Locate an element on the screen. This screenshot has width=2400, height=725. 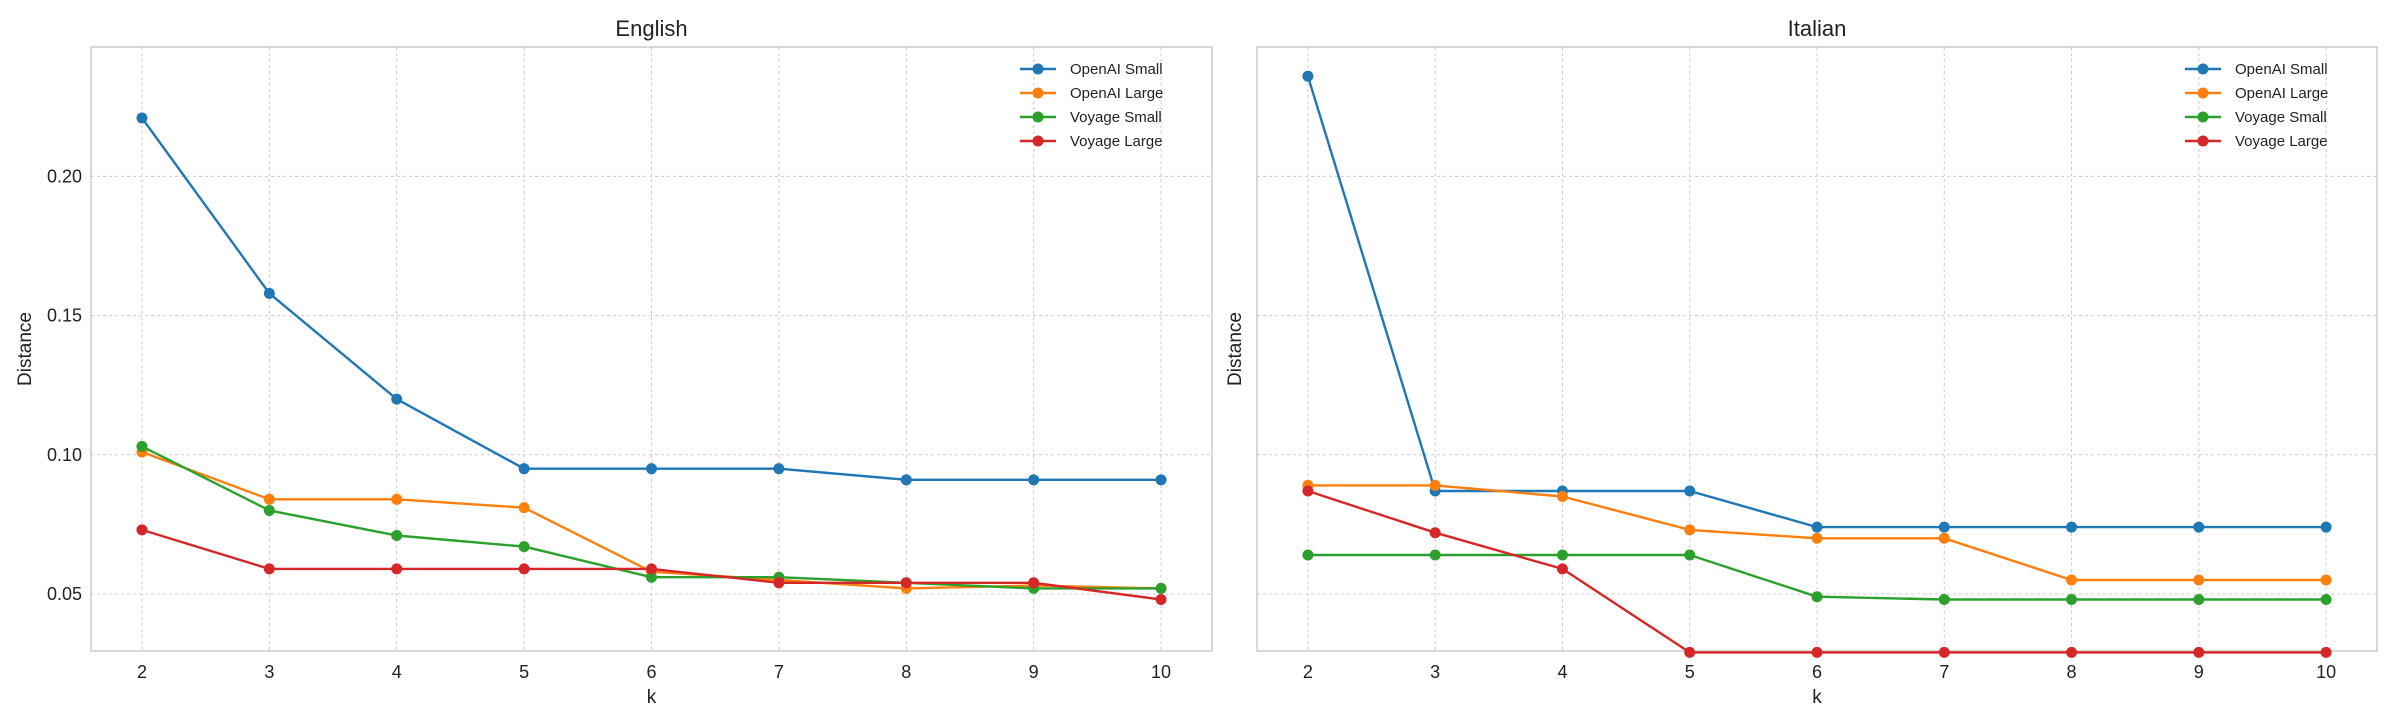
x-tick-label: 6 is located at coordinates (651, 672).